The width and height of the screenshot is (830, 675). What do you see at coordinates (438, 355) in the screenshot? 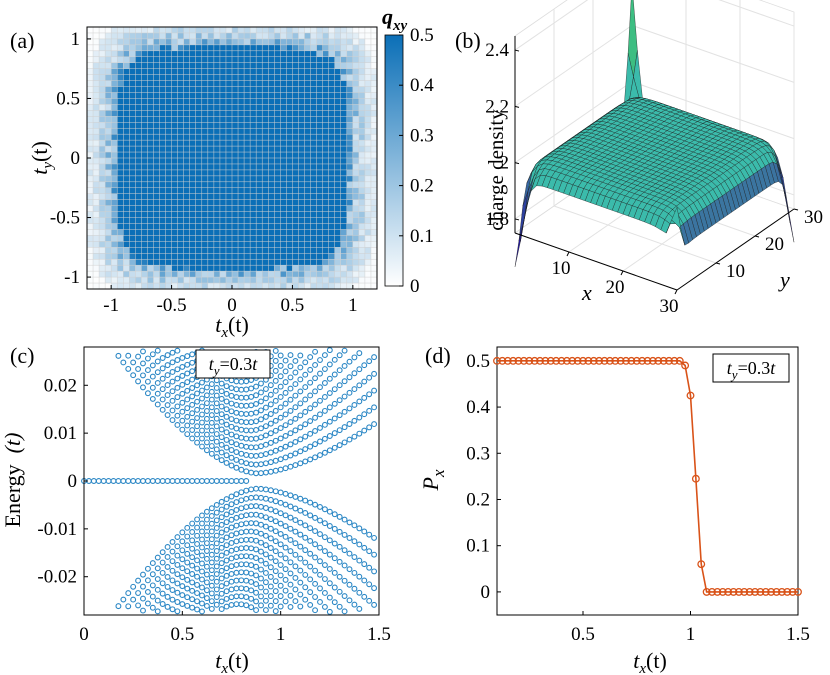
I see `panel-label-d: (d)` at bounding box center [438, 355].